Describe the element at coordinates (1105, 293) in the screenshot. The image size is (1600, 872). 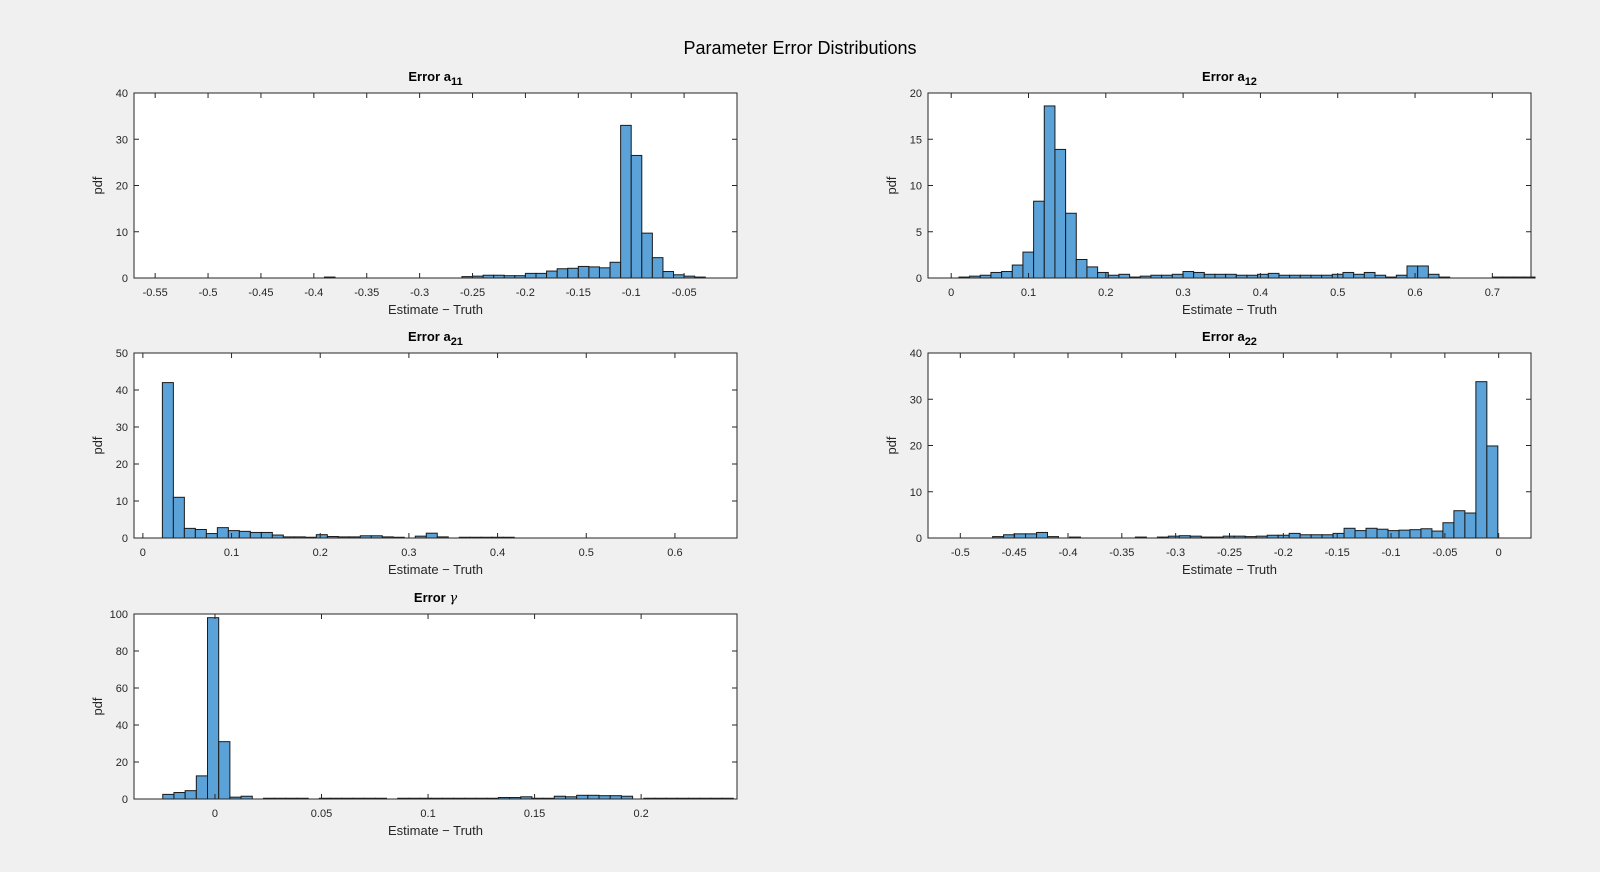
I see `x-tick-label: 0.2` at that location.